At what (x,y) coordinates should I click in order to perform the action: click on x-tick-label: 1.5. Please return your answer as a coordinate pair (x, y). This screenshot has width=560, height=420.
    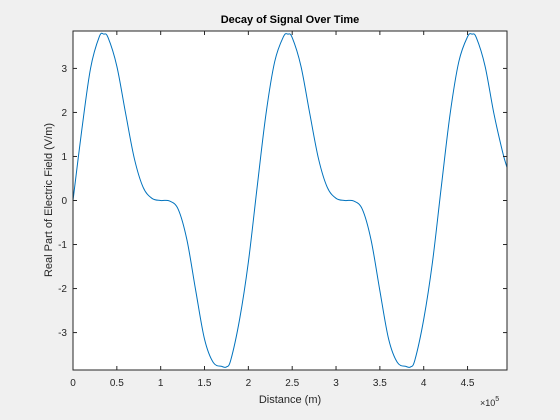
    Looking at the image, I should click on (205, 383).